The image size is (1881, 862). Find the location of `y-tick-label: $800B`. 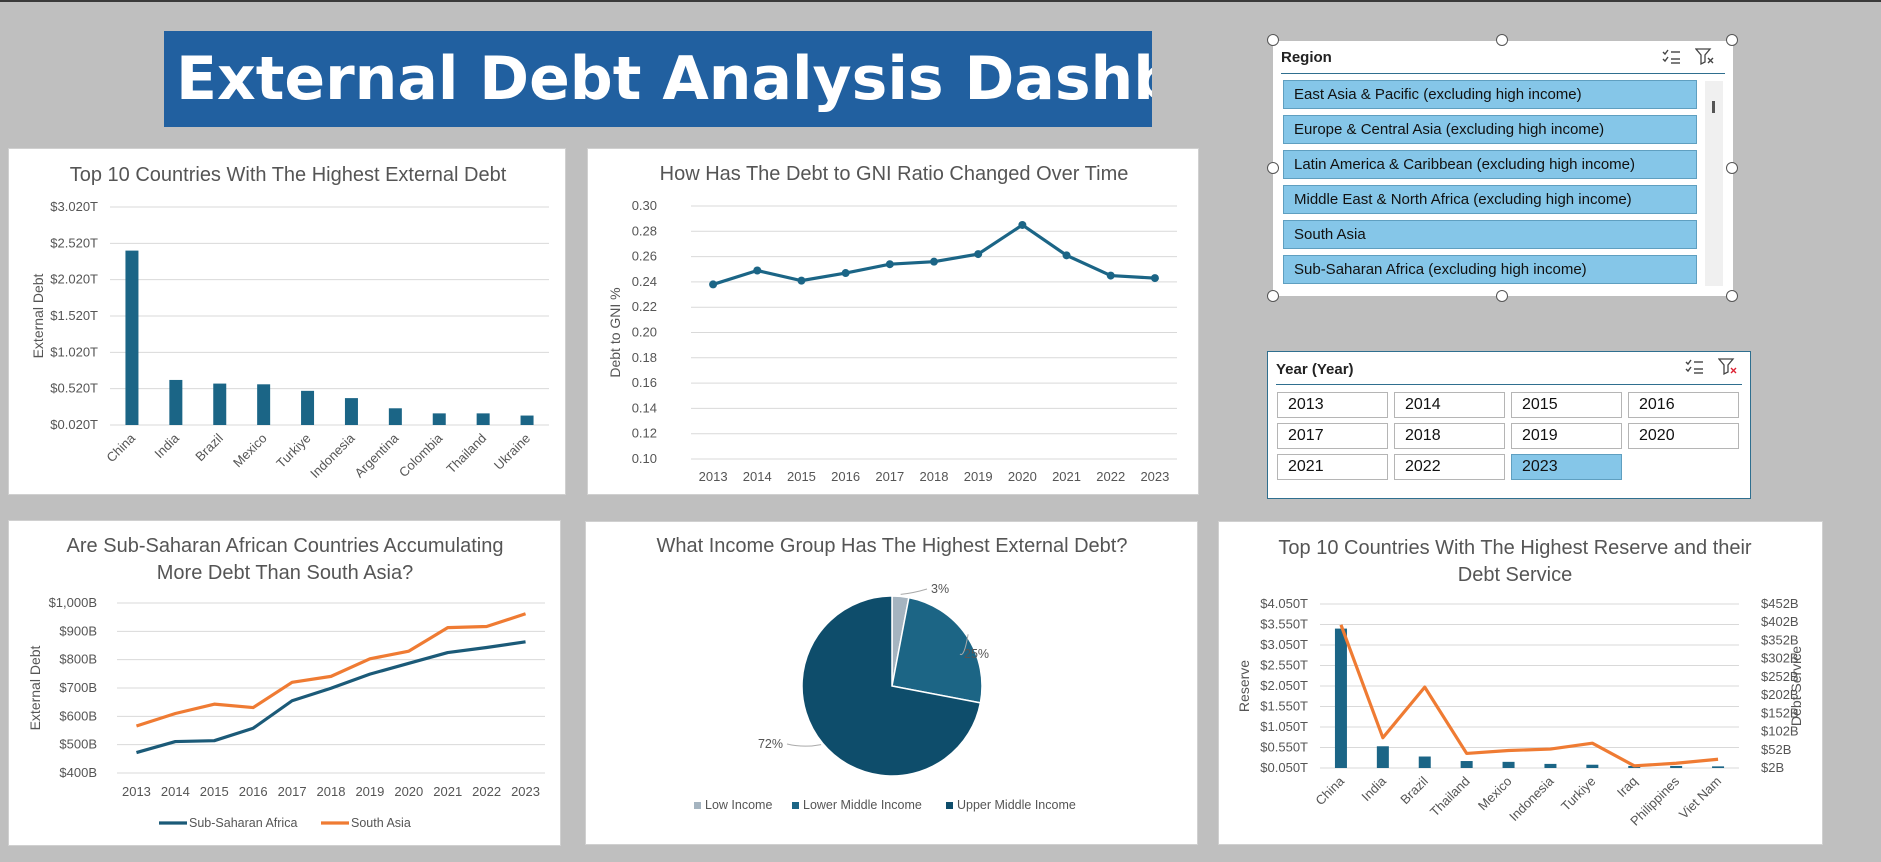

y-tick-label: $800B is located at coordinates (78, 659).